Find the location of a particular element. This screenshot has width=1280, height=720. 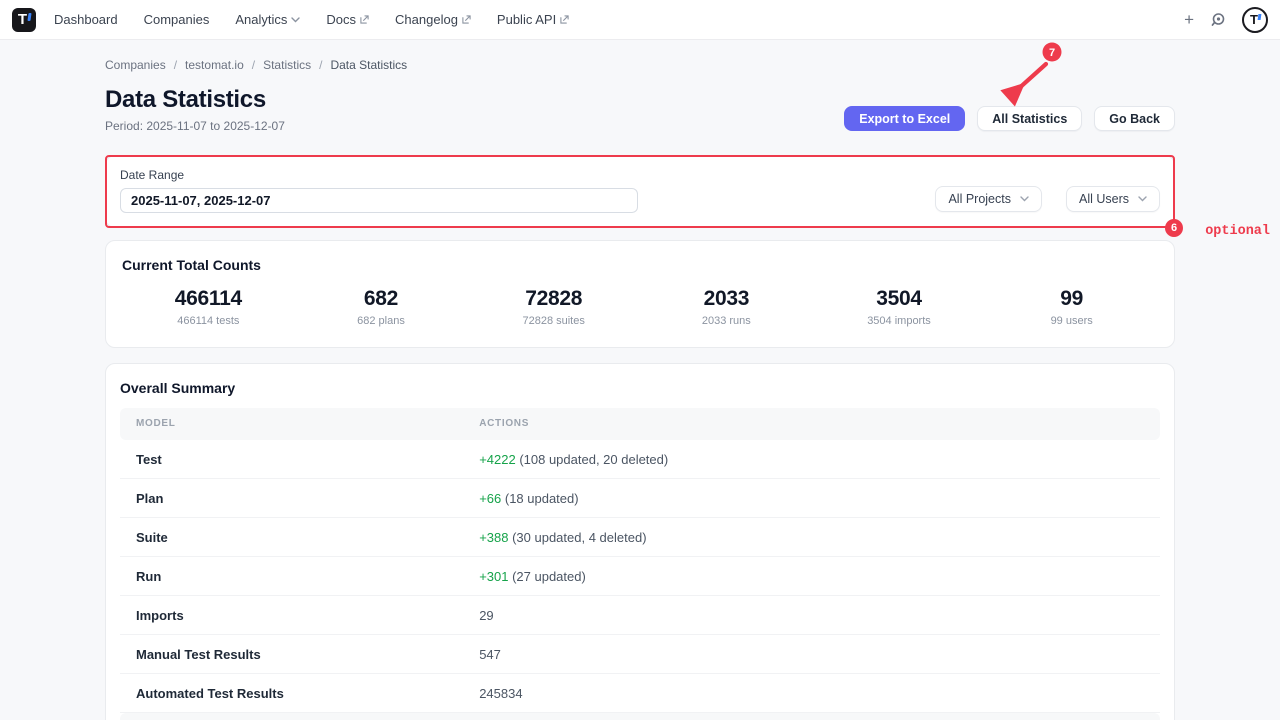

delta-value: +4222 is located at coordinates (497, 459).